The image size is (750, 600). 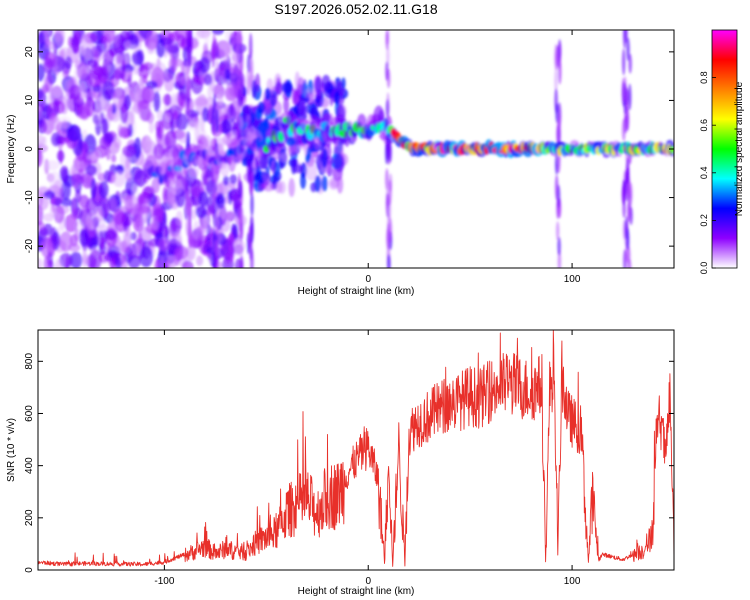 I want to click on colorbar-gradient, so click(x=724, y=149).